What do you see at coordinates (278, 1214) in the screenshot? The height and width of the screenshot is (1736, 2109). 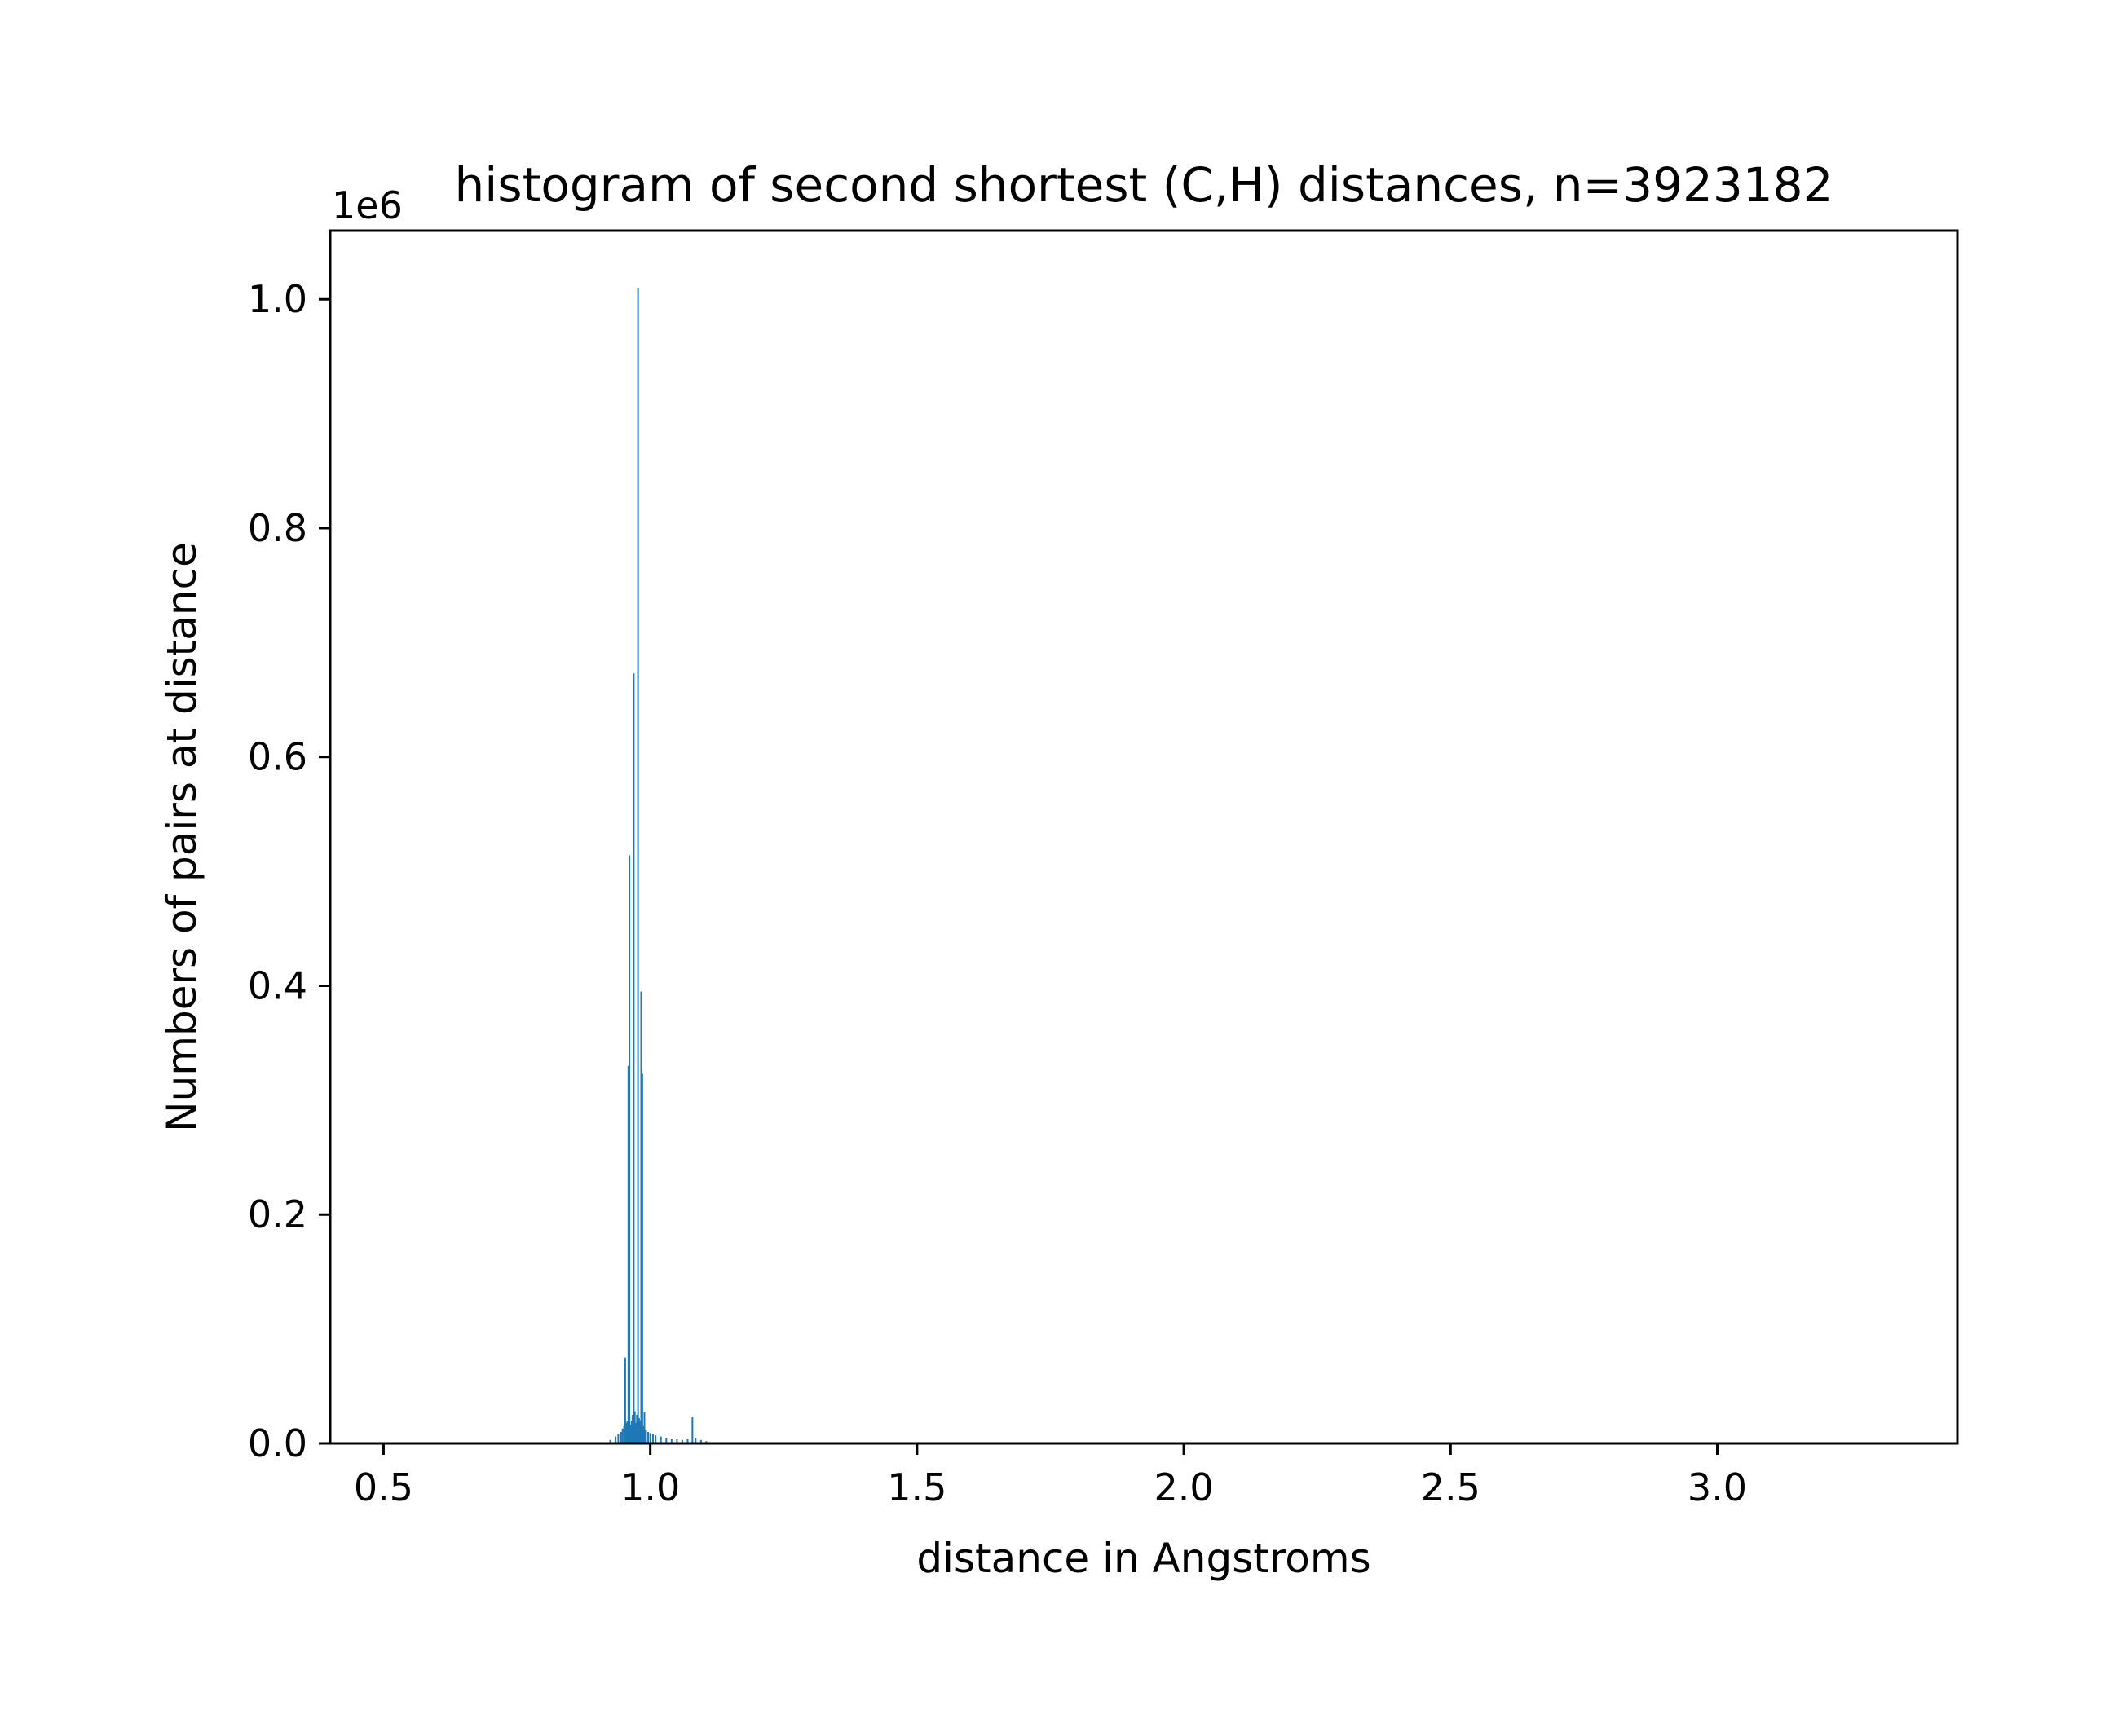 I see `y-tick-label: 0.2` at bounding box center [278, 1214].